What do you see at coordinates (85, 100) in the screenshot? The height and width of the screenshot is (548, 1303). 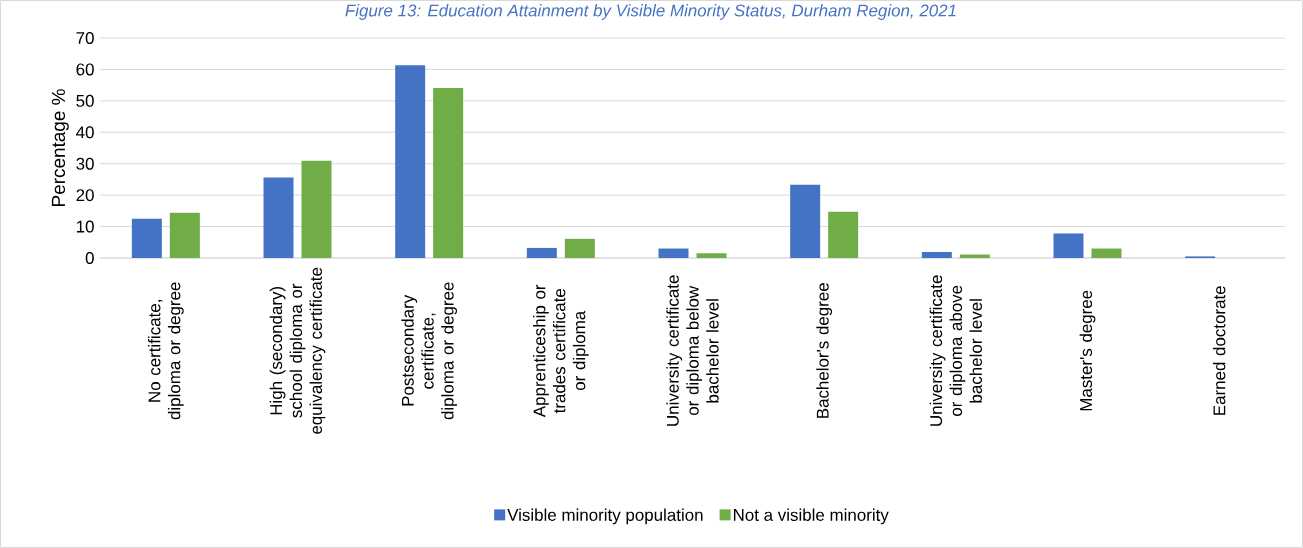 I see `y-tick-label: 50` at bounding box center [85, 100].